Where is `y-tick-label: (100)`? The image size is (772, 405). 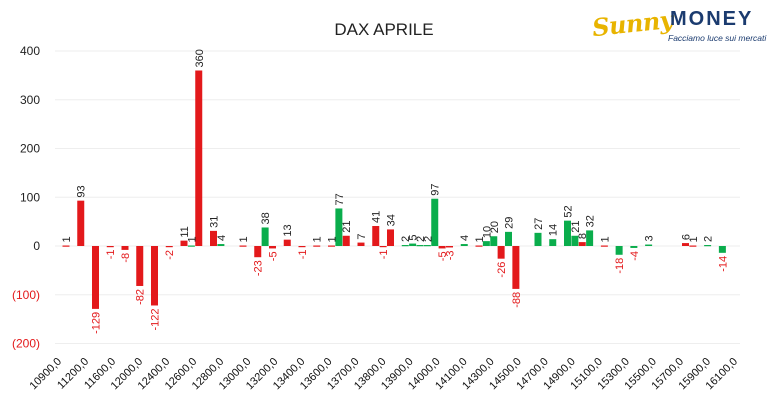 y-tick-label: (100) is located at coordinates (26, 295).